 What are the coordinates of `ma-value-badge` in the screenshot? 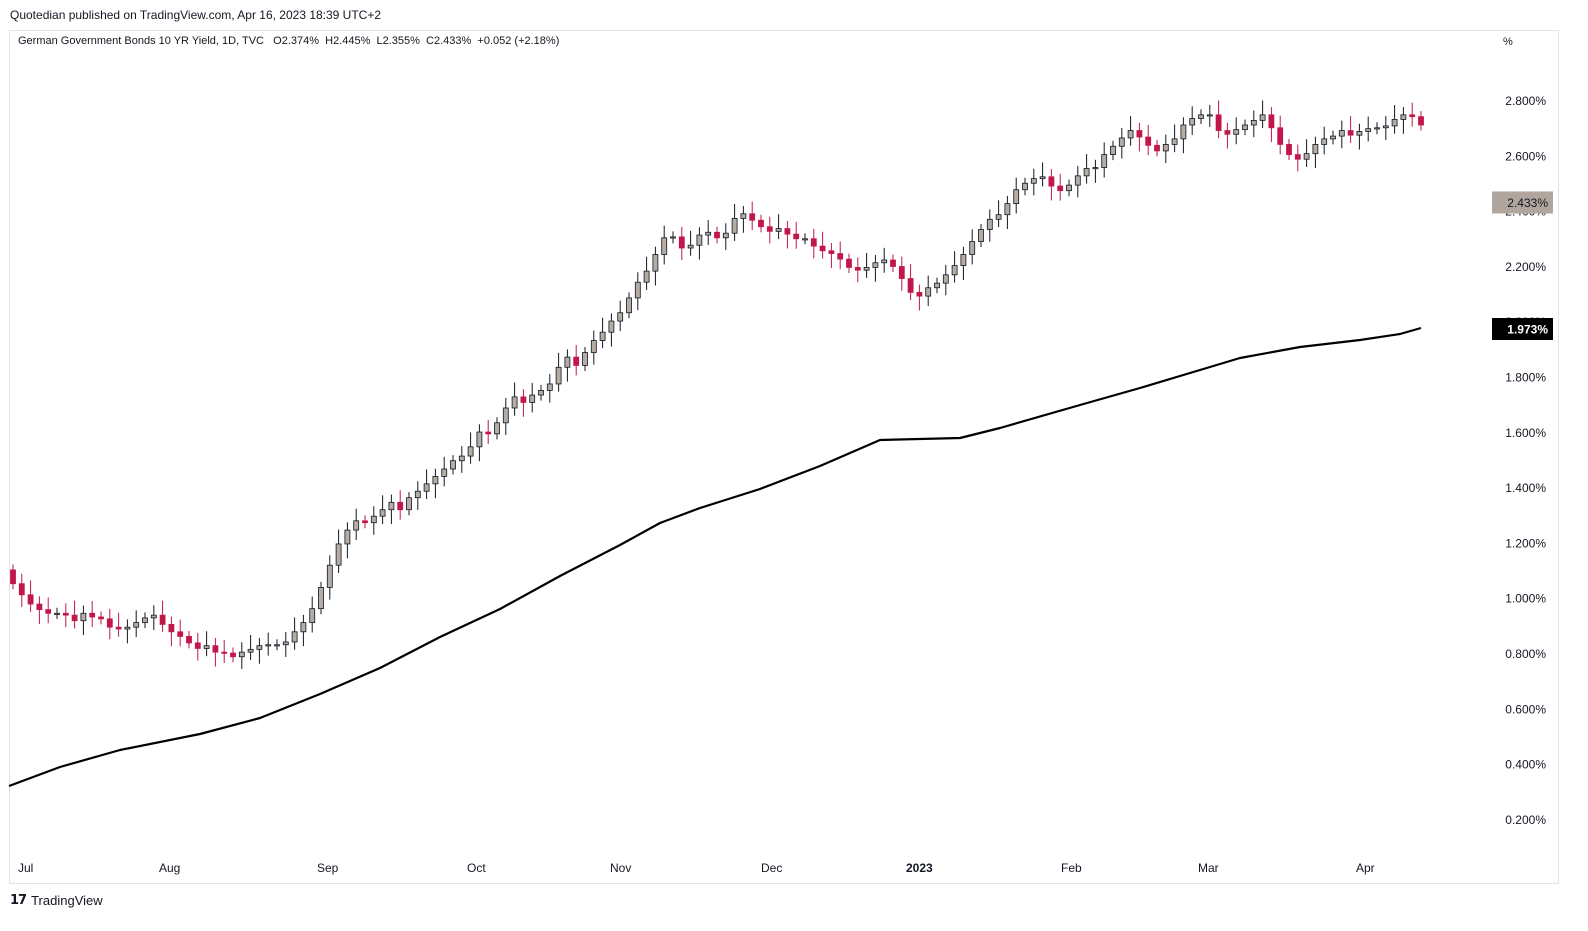 It's located at (1522, 329).